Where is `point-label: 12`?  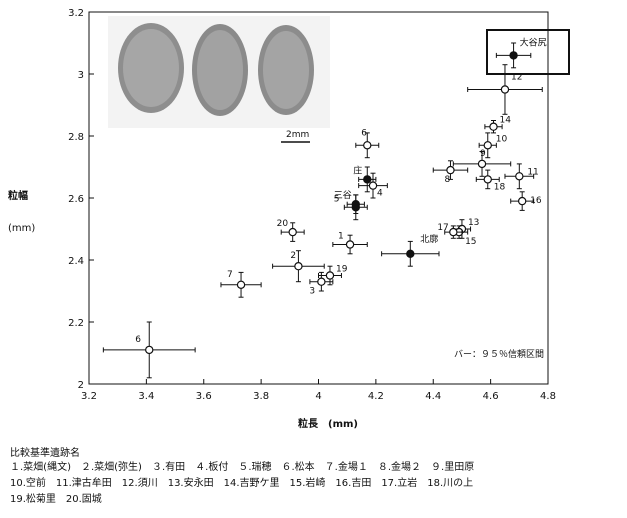
point-label: 12 is located at coordinates (516, 78).